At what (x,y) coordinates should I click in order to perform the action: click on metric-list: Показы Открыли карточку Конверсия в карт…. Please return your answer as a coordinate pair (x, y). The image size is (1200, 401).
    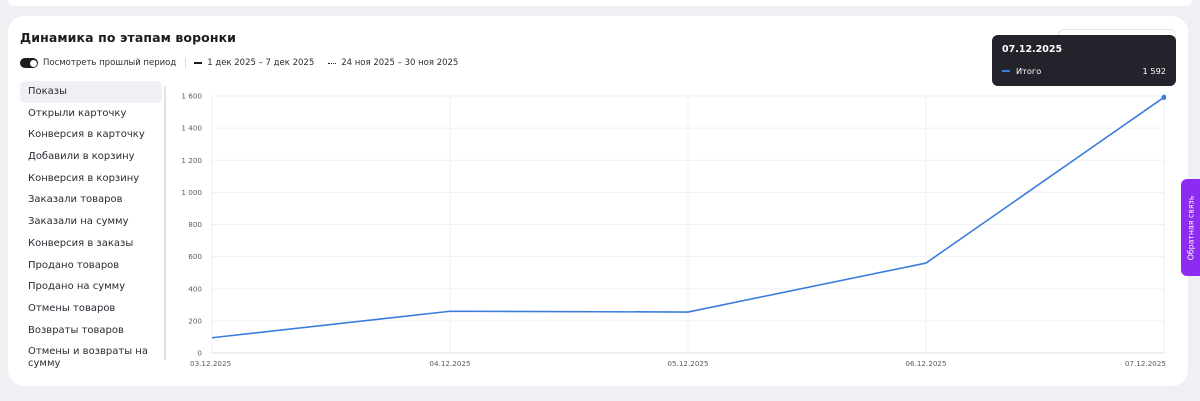
    Looking at the image, I should click on (91, 226).